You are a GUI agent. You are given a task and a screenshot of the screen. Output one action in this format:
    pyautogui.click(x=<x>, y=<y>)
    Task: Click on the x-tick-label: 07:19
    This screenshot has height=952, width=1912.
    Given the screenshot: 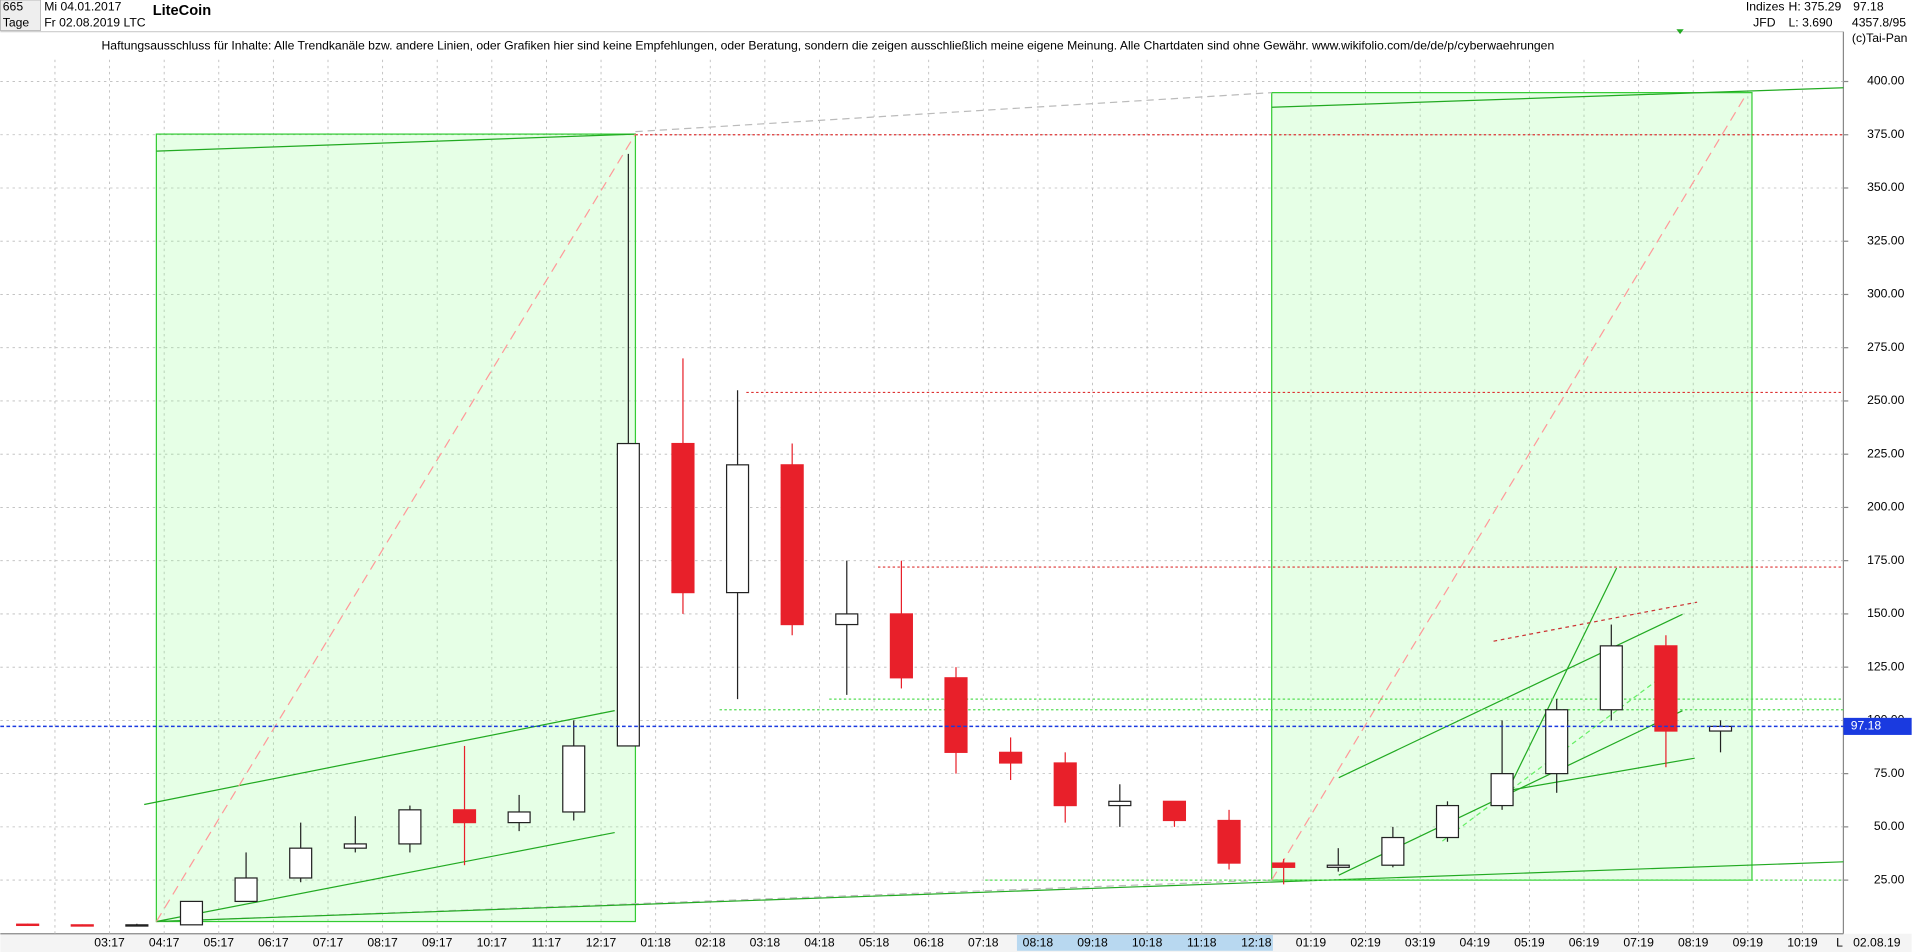 What is the action you would take?
    pyautogui.click(x=1638, y=943)
    